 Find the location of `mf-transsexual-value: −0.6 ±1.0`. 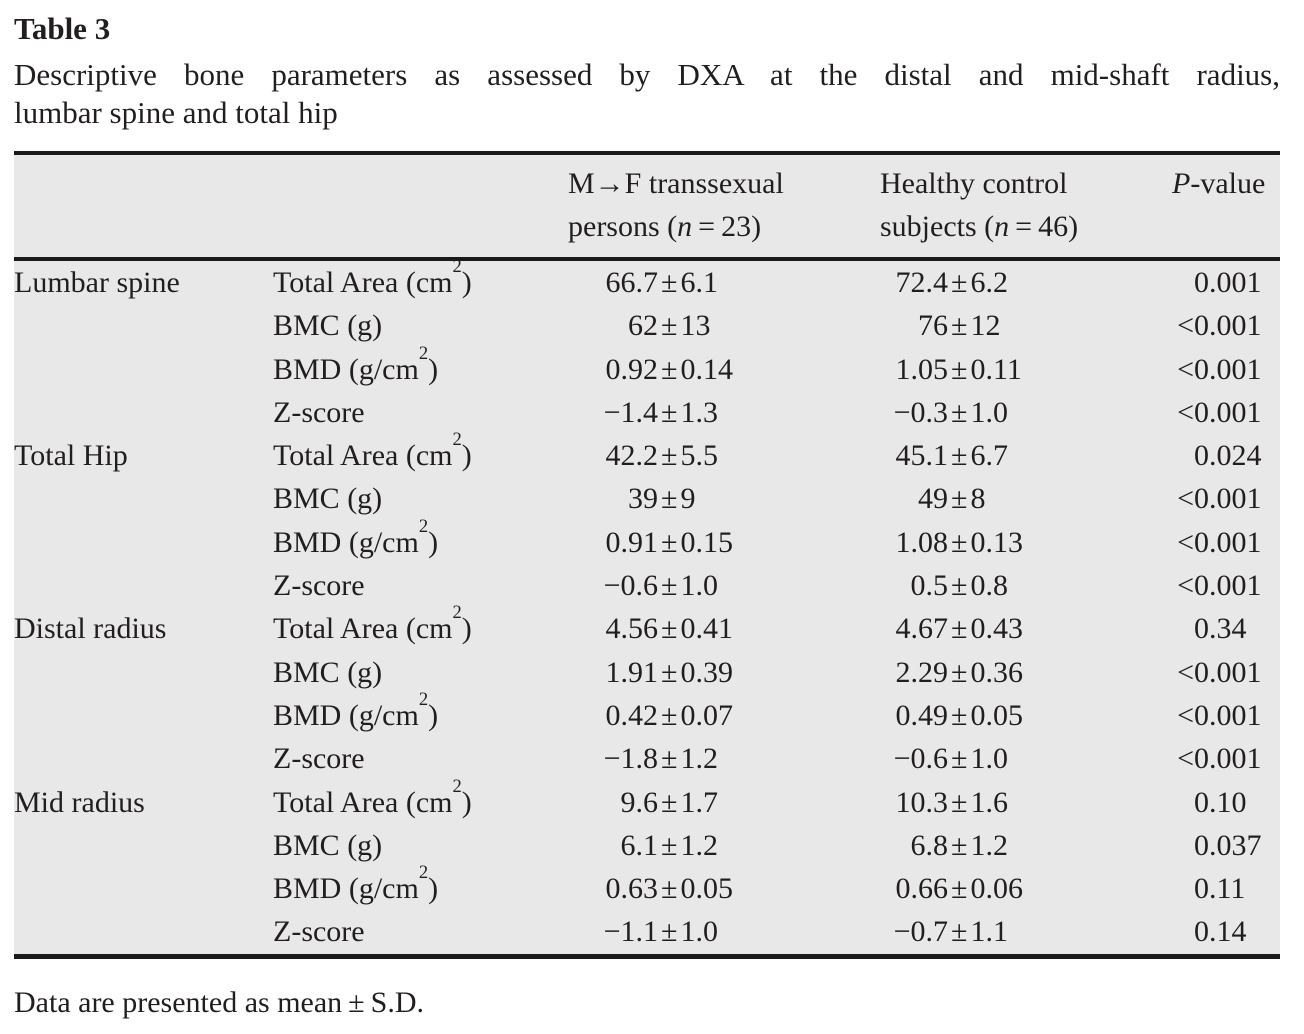

mf-transsexual-value: −0.6 ±1.0 is located at coordinates (724, 585).